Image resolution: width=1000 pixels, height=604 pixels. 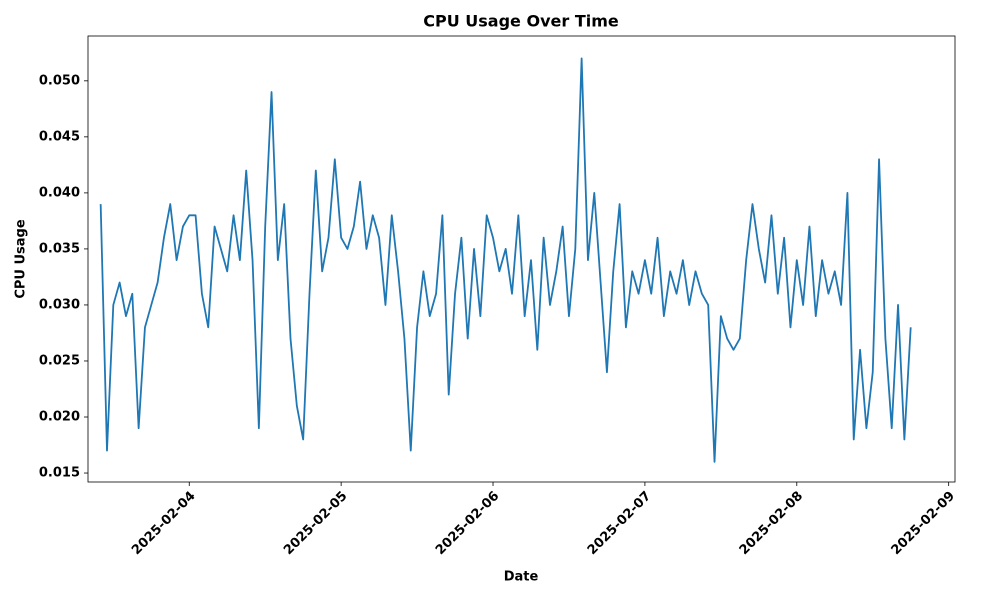 I want to click on chart-title: CPU Usage Over Time, so click(x=521, y=21).